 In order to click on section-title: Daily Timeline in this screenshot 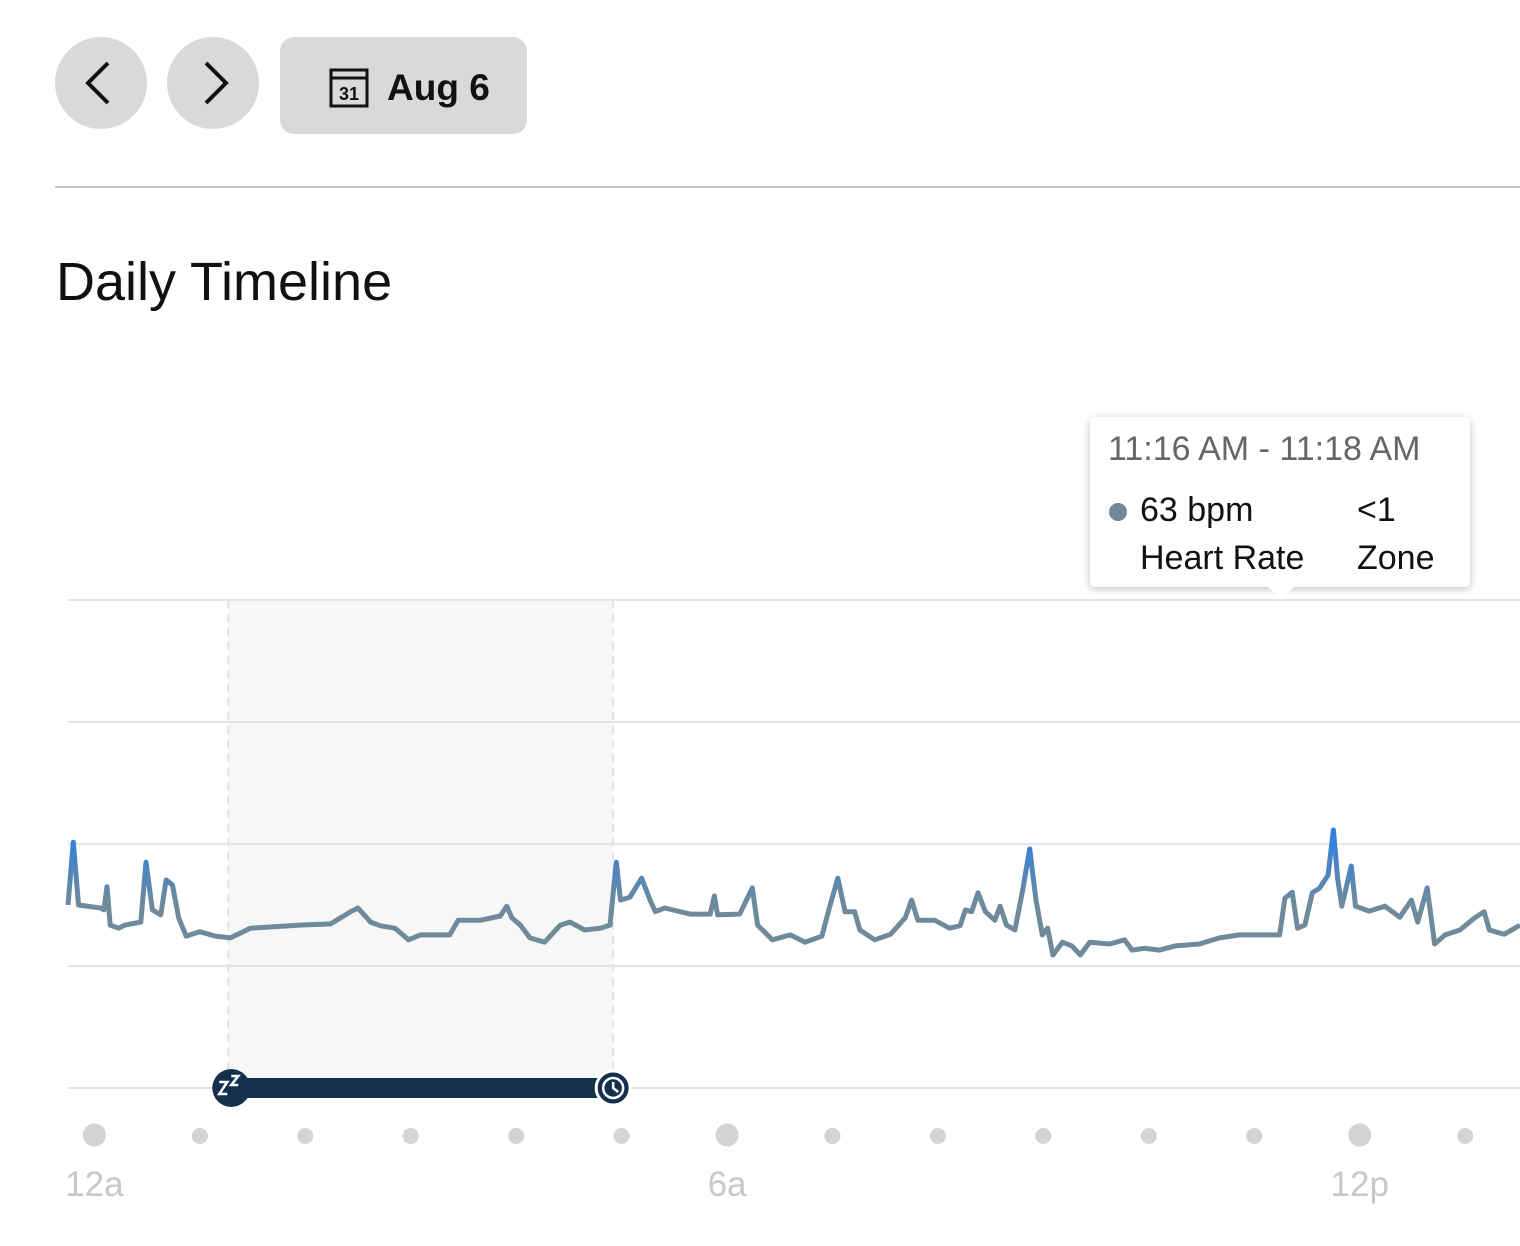, I will do `click(224, 282)`.